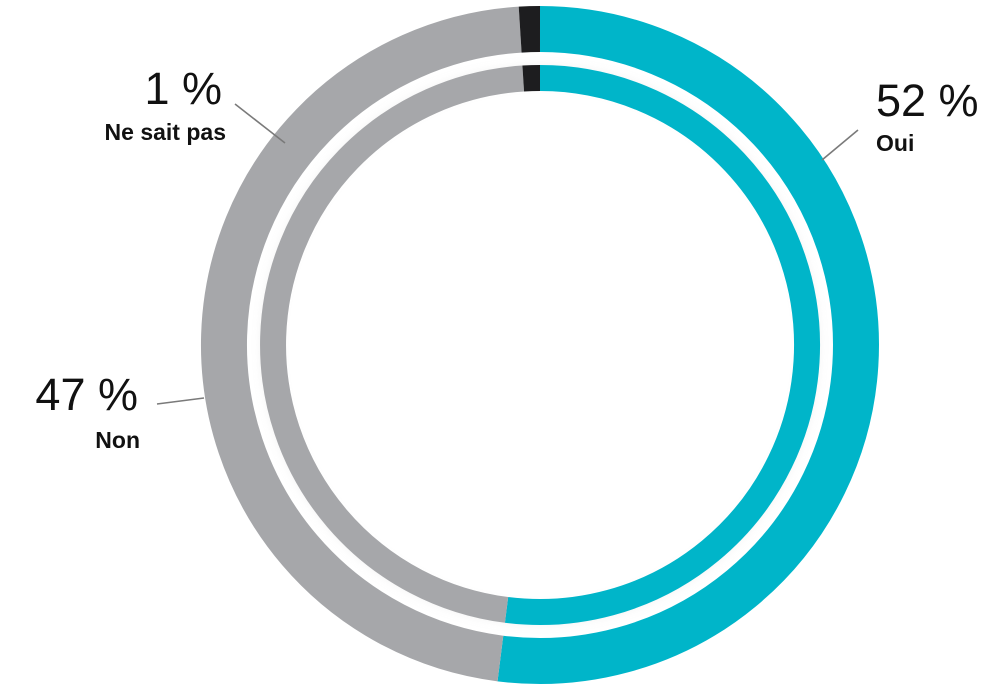 The width and height of the screenshot is (1004, 689). What do you see at coordinates (531, 78) in the screenshot?
I see `inner-slice-ne-sait-pas` at bounding box center [531, 78].